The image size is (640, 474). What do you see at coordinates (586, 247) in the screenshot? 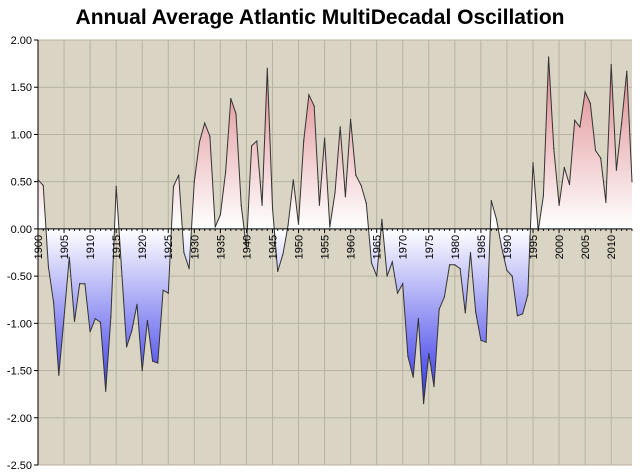
I see `x-tick-label: 2005` at bounding box center [586, 247].